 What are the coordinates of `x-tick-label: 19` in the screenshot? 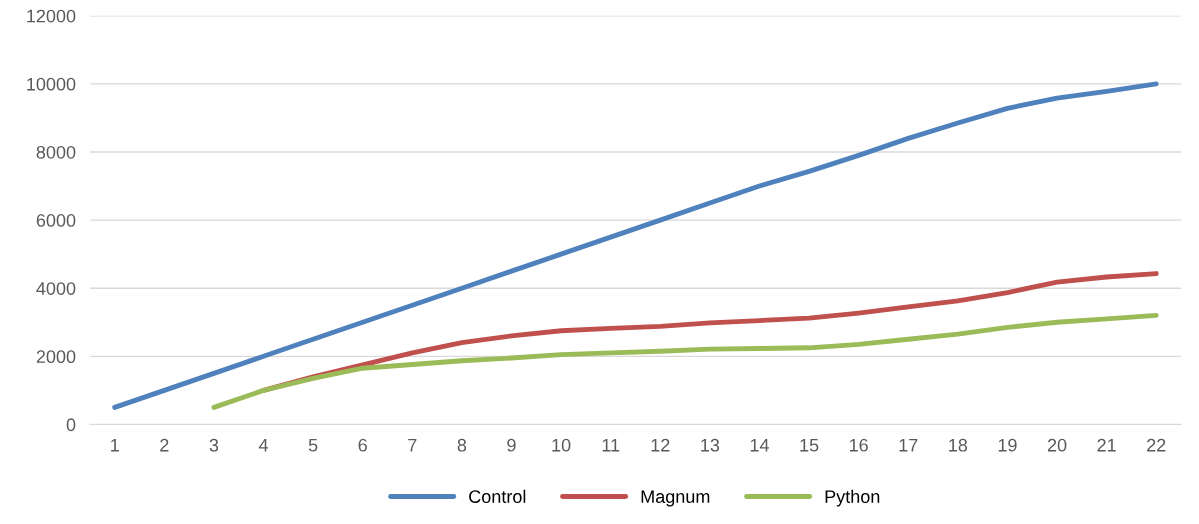 It's located at (1007, 445).